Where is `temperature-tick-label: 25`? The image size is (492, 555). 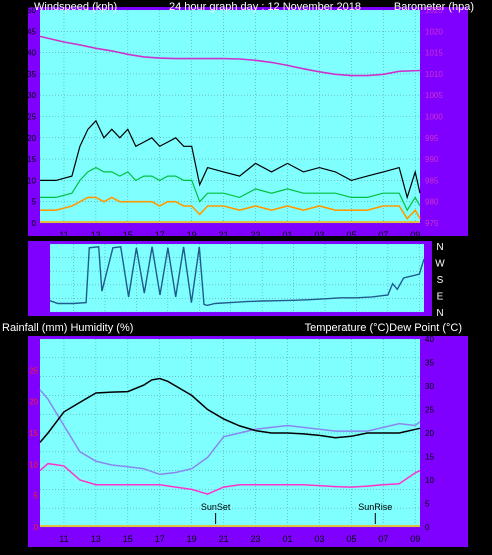
temperature-tick-label: 25 is located at coordinates (429, 410).